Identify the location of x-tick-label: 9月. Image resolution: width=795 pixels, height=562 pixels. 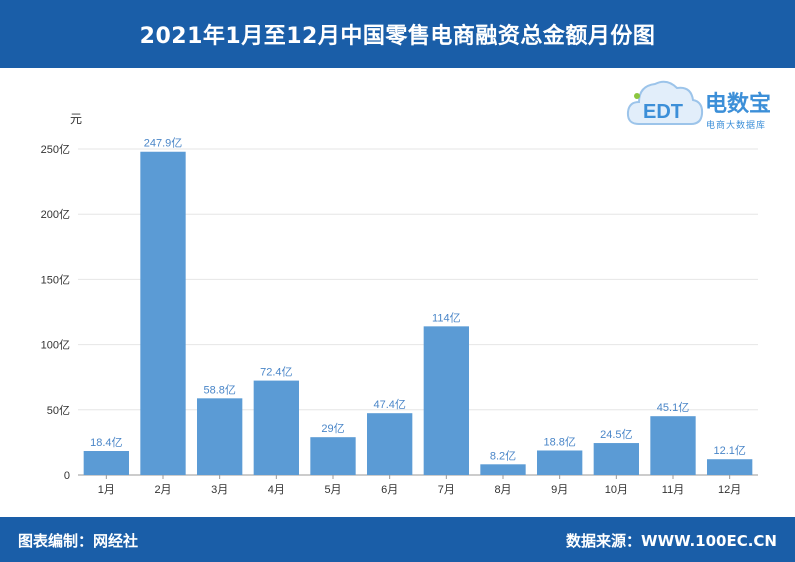
(559, 490).